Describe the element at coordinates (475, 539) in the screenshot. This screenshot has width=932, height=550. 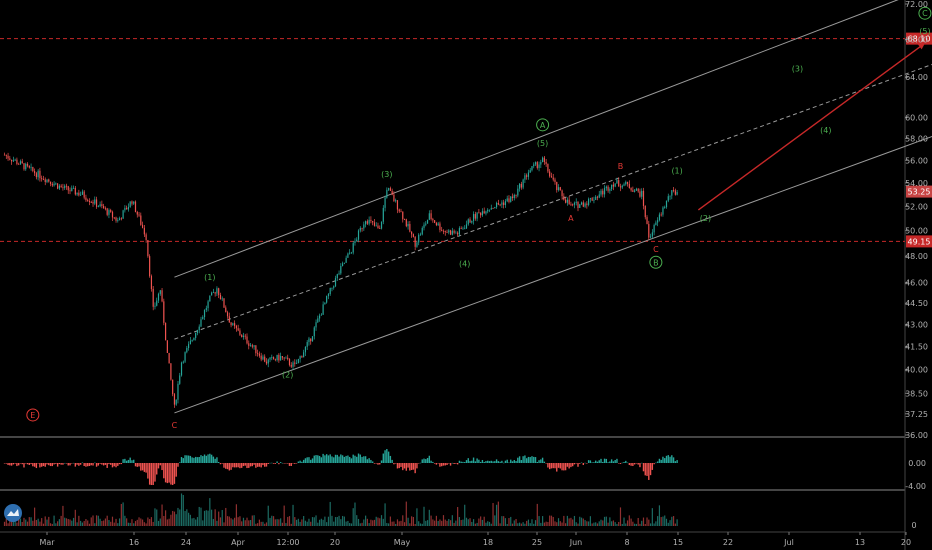
I see `time-axis: Mar 16 24 Apr 12:00 20 May 18 25 Jun 8 15 22 Jul 13 20` at that location.